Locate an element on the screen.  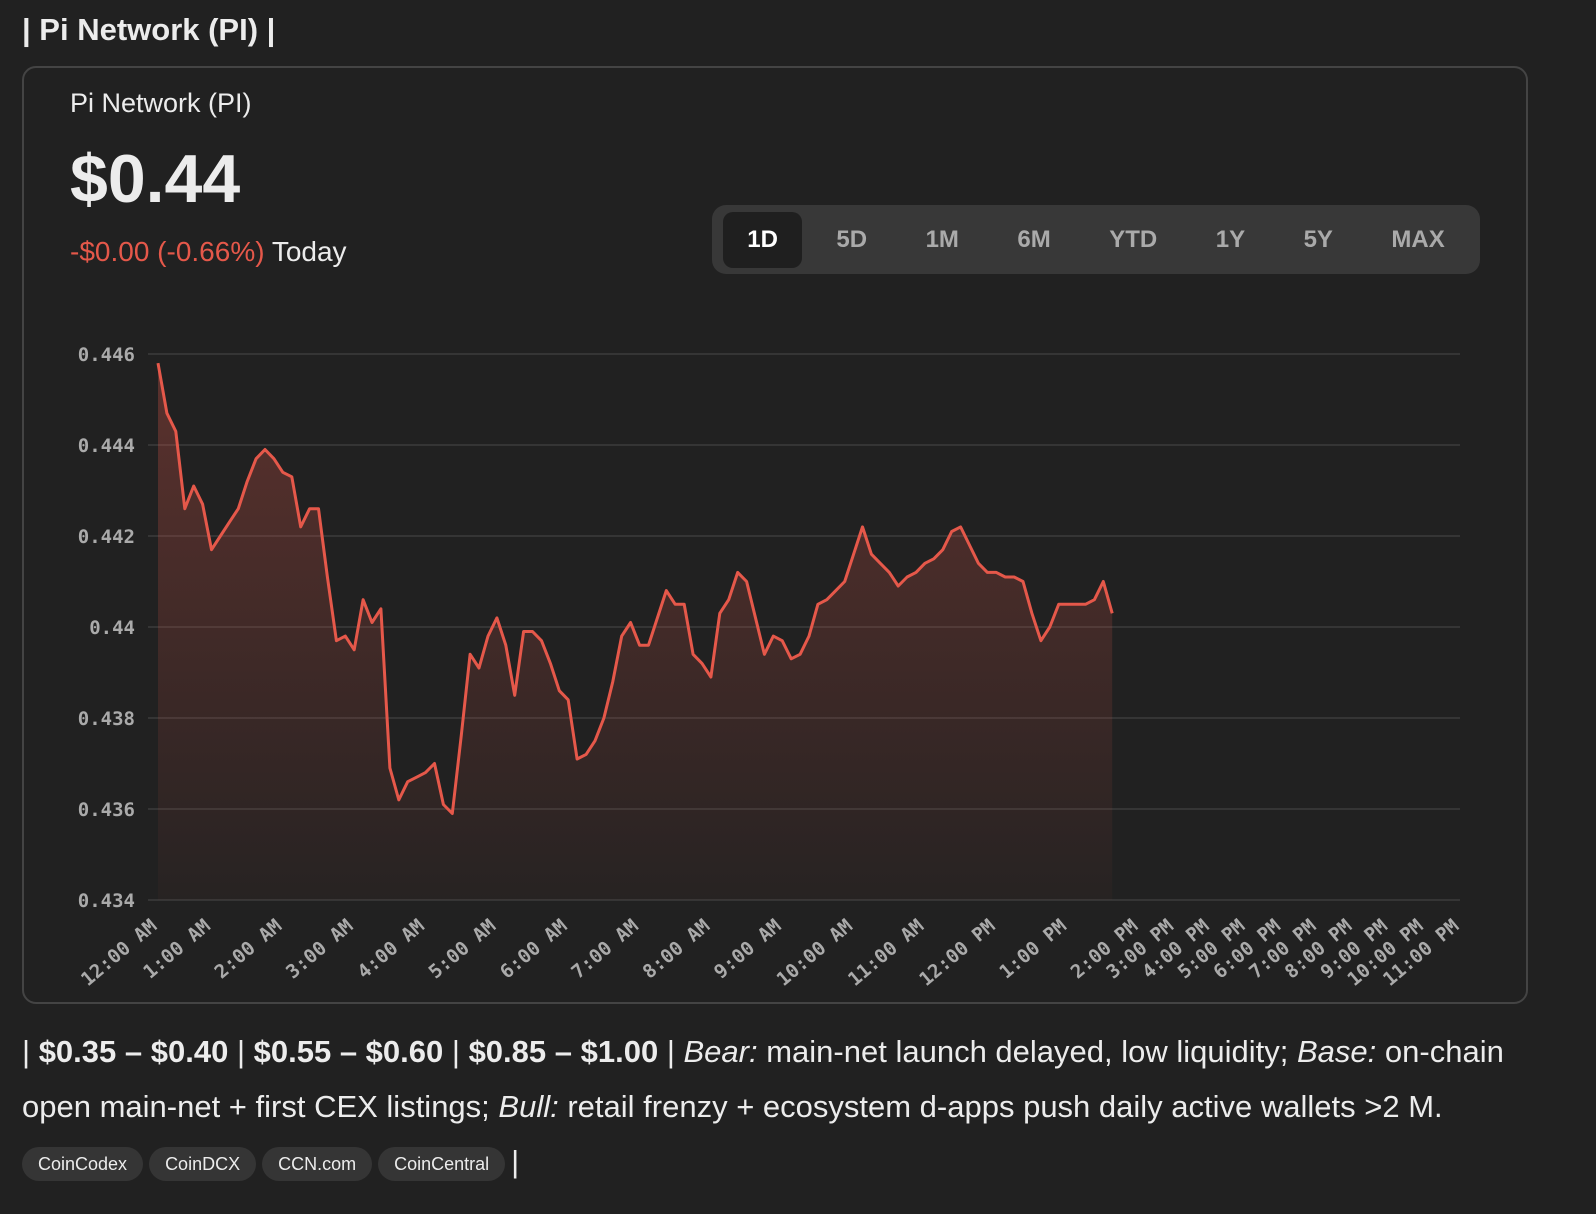
range-button: 1D is located at coordinates (762, 239).